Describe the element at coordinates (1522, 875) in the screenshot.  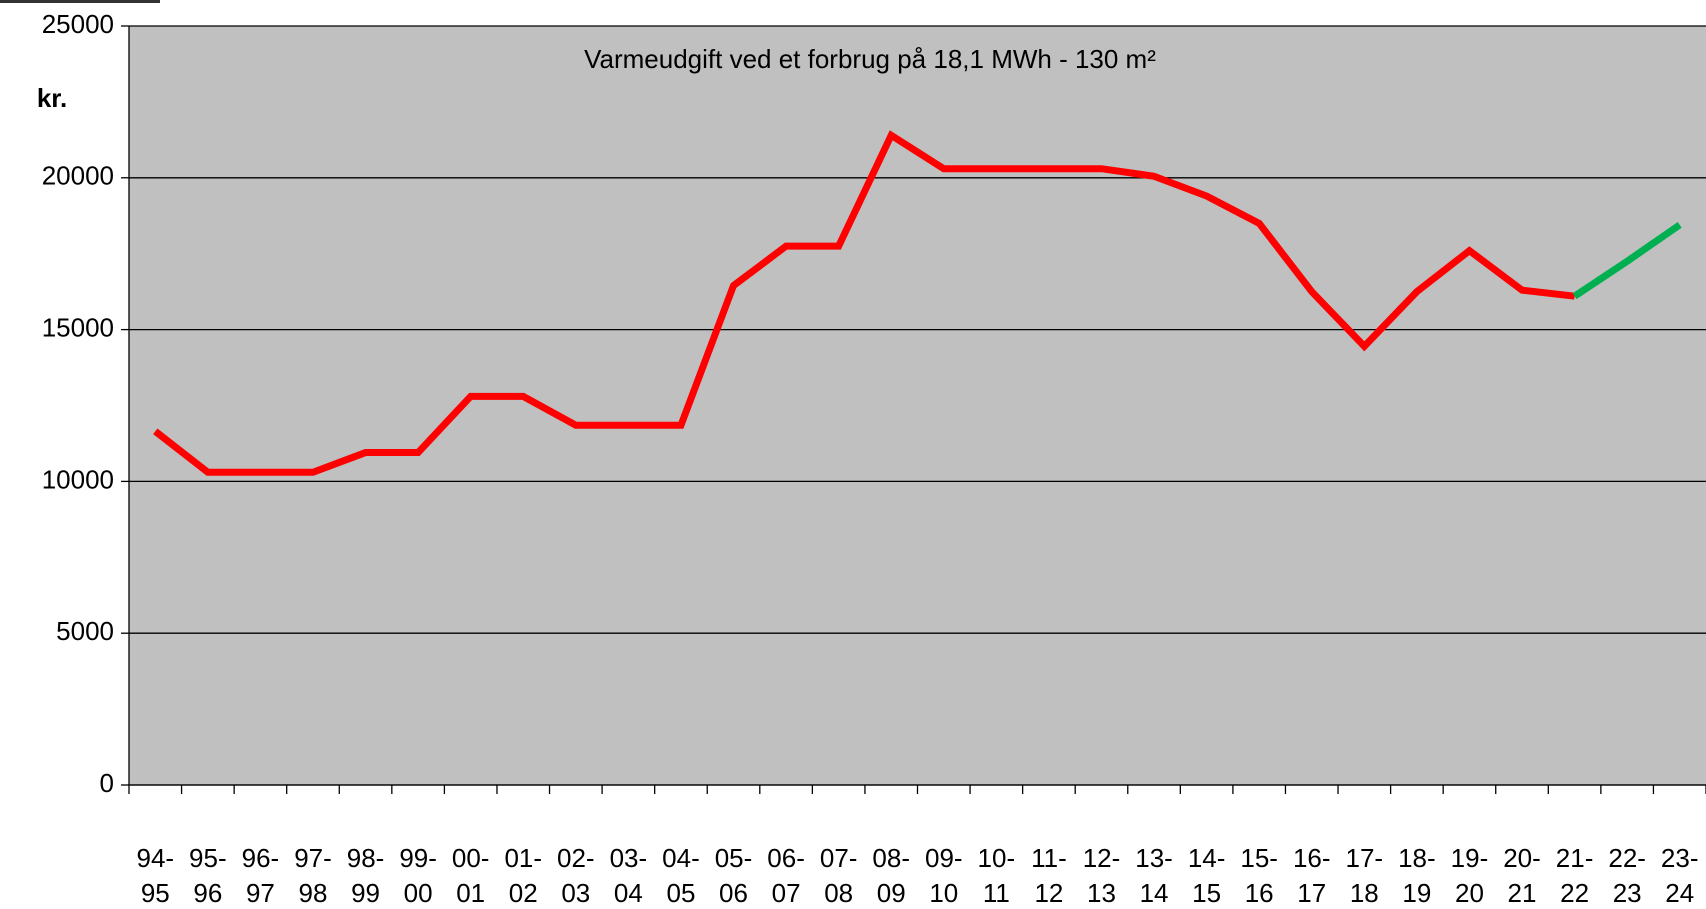
I see `x-tick-label: 20-21` at that location.